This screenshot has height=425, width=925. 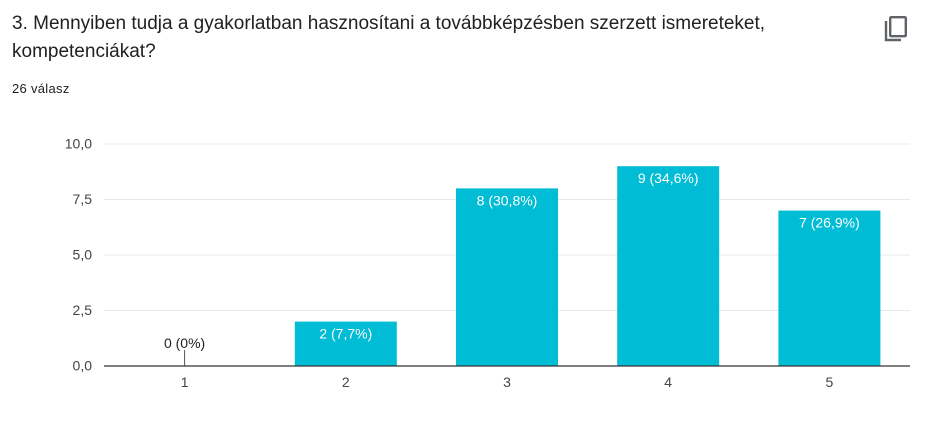 What do you see at coordinates (668, 178) in the screenshot?
I see `data-label: 9 (34,6%)` at bounding box center [668, 178].